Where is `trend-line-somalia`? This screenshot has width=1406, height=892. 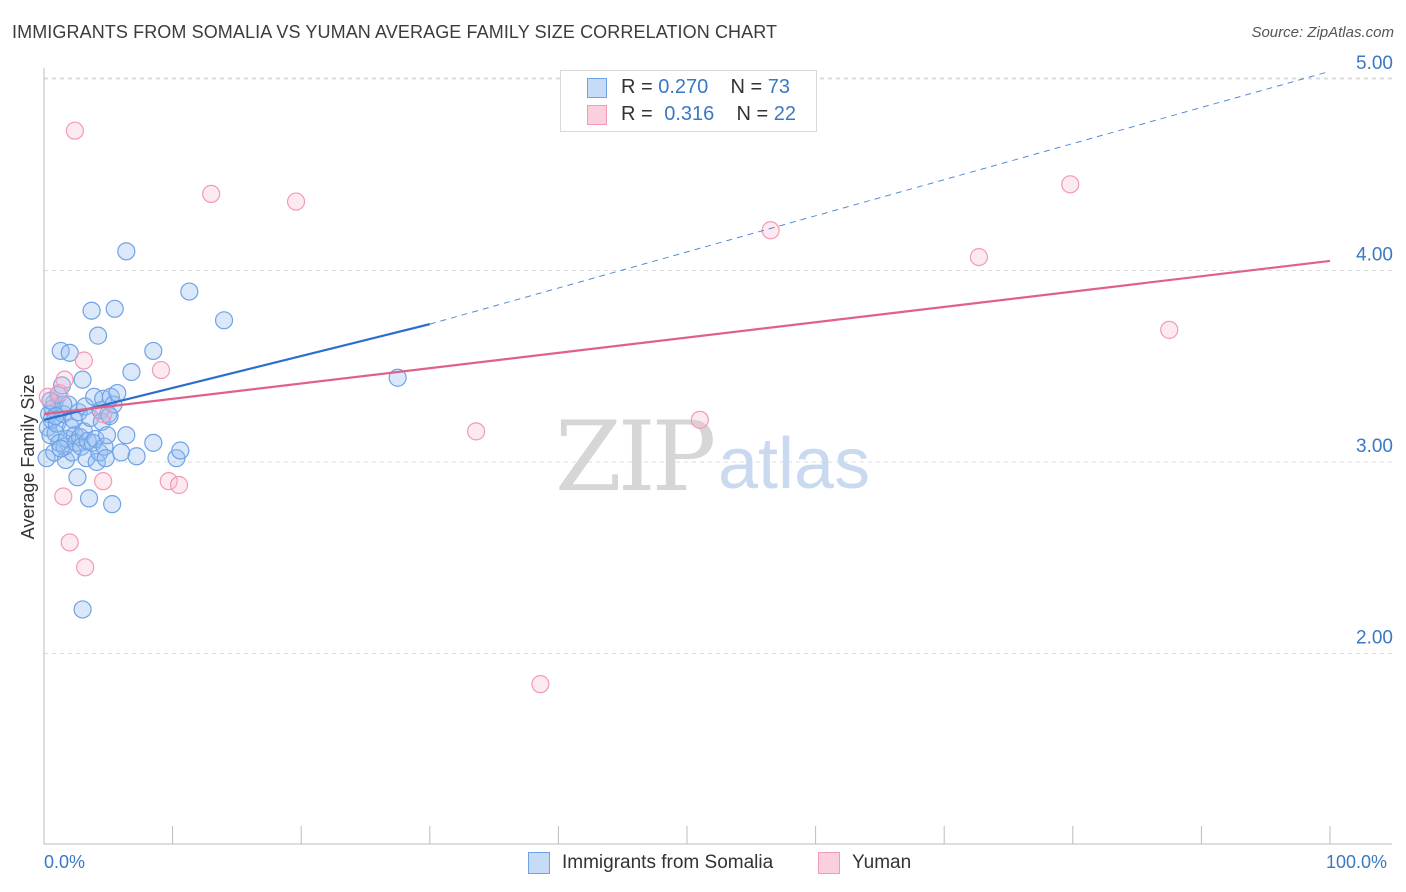 trend-line-somalia is located at coordinates (237, 372).